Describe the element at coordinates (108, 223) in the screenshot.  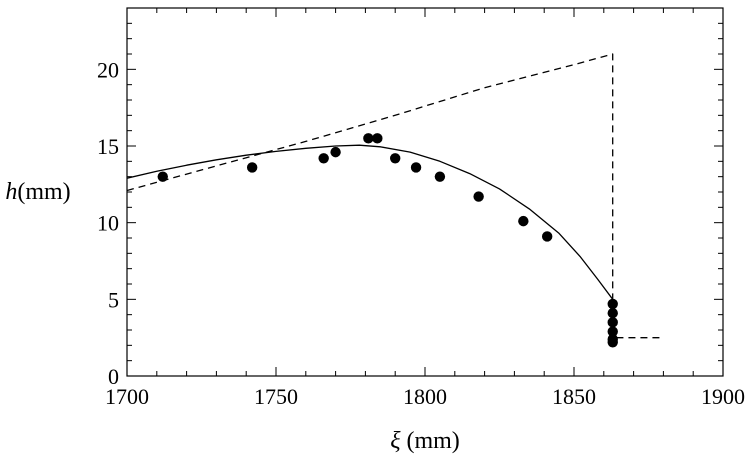
I see `y-tick-label: 10` at that location.